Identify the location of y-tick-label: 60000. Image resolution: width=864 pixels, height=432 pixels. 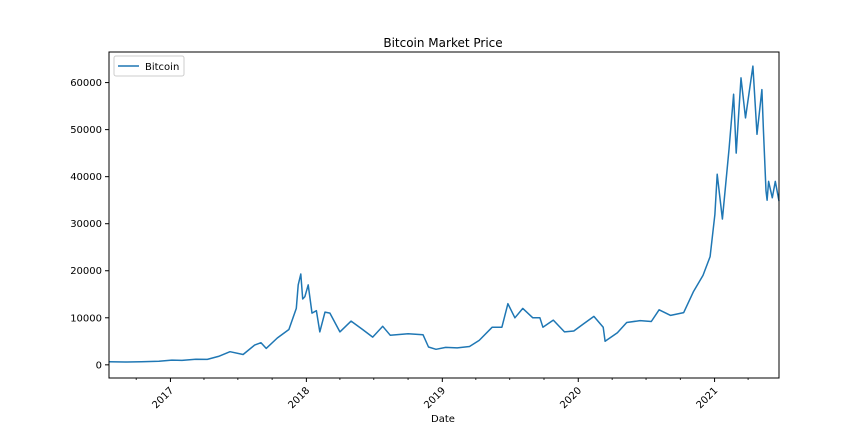
(86, 83).